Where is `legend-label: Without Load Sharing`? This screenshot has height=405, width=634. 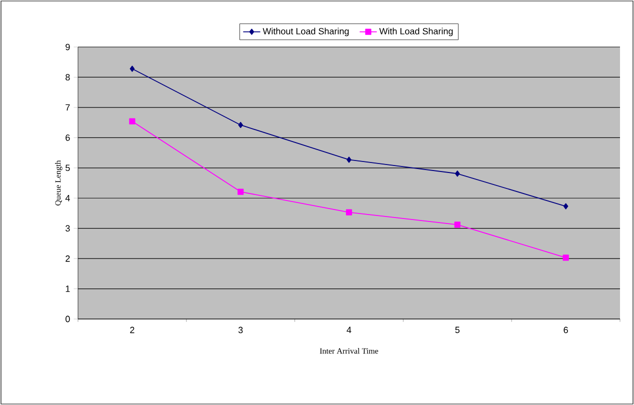 legend-label: Without Load Sharing is located at coordinates (305, 32).